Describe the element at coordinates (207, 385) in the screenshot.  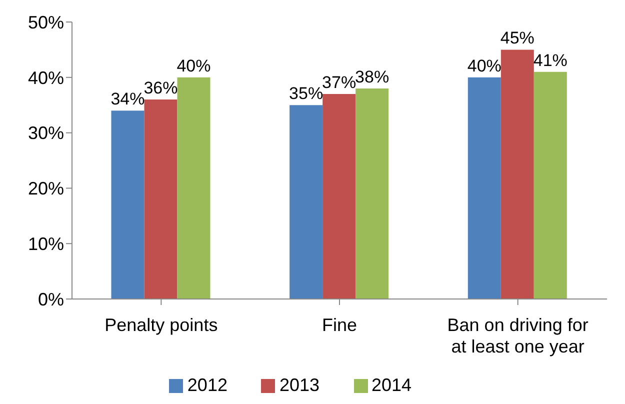
I see `legend-label: 2012` at that location.